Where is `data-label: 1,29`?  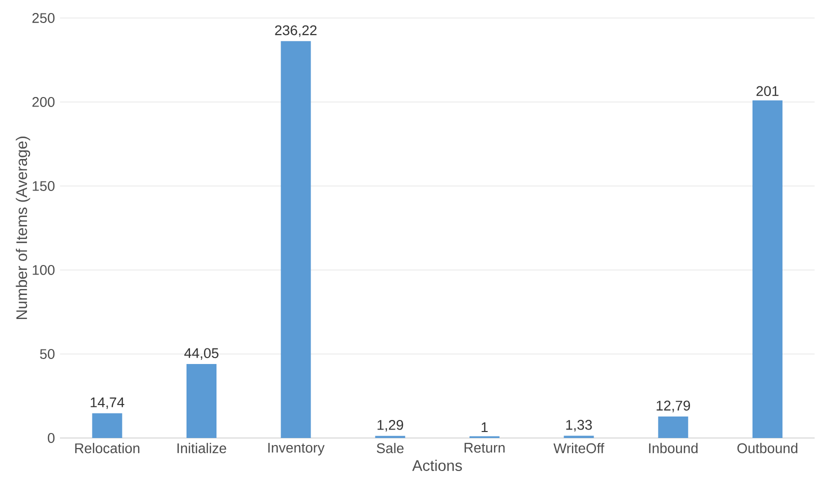
data-label: 1,29 is located at coordinates (391, 426).